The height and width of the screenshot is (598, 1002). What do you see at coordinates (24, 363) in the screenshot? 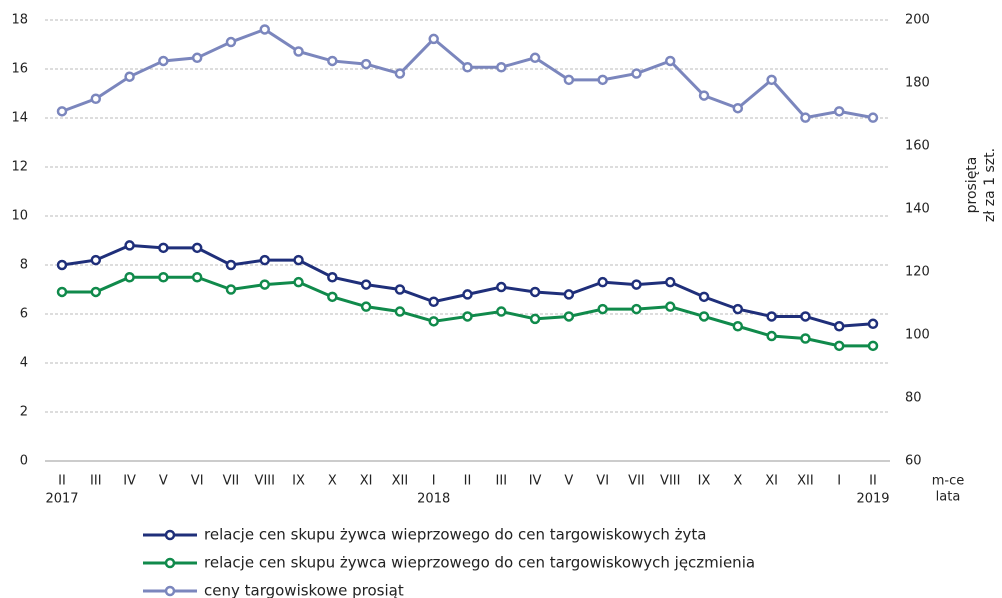
I see `y-tick-label: 4` at bounding box center [24, 363].